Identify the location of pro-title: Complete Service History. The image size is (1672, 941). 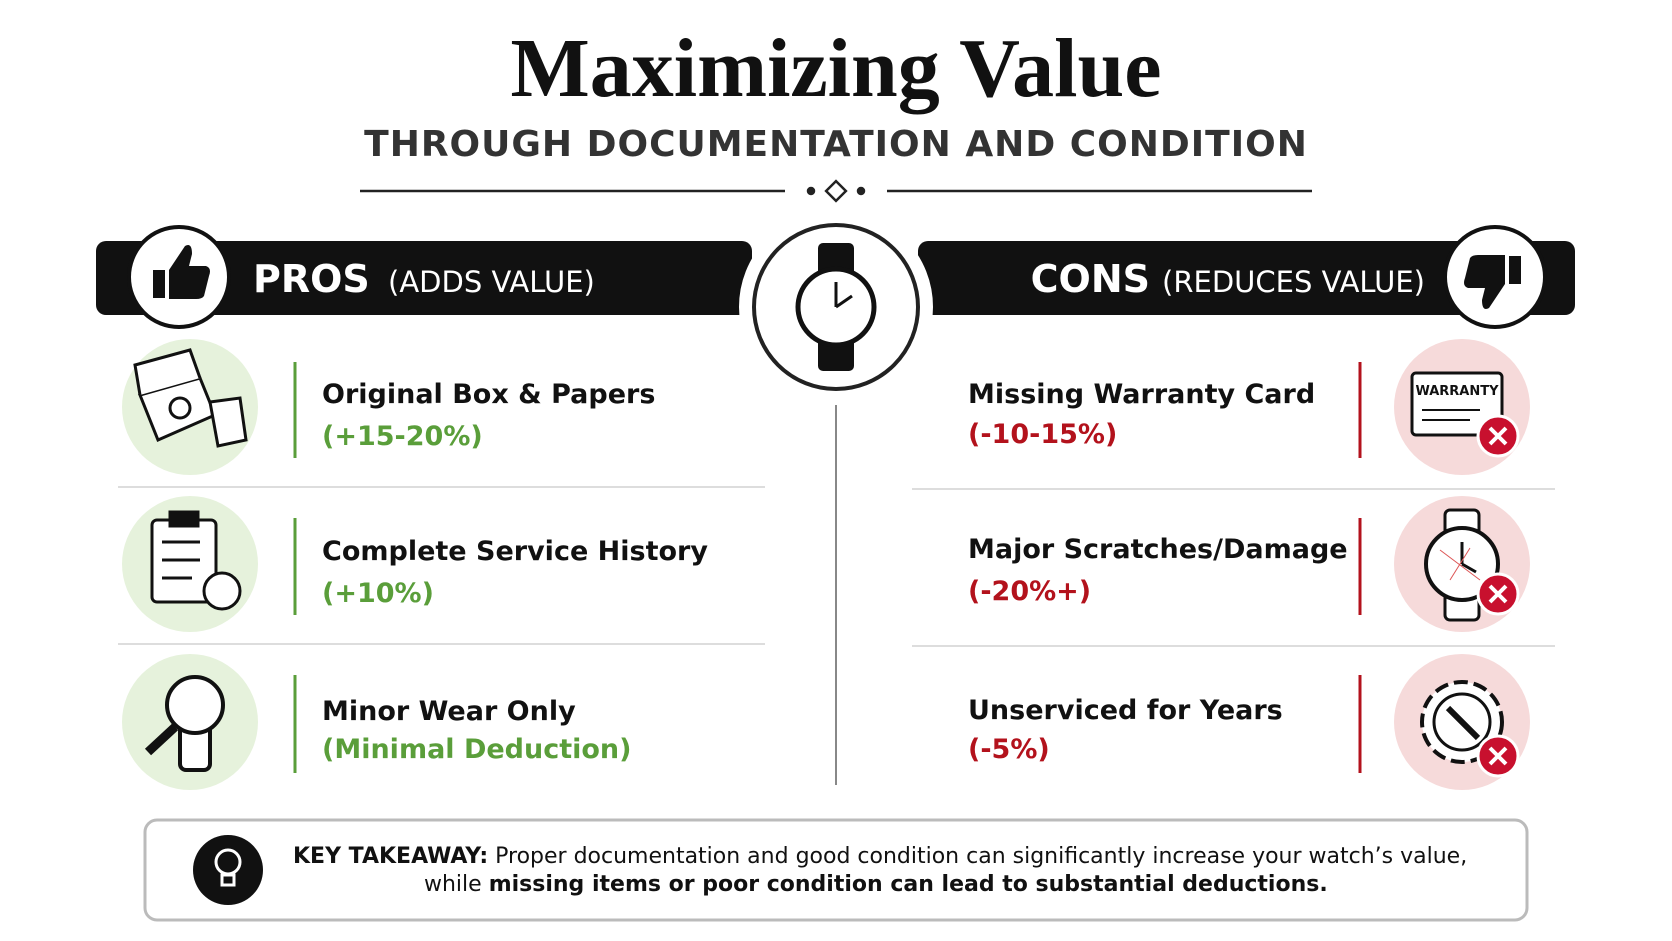
(515, 551).